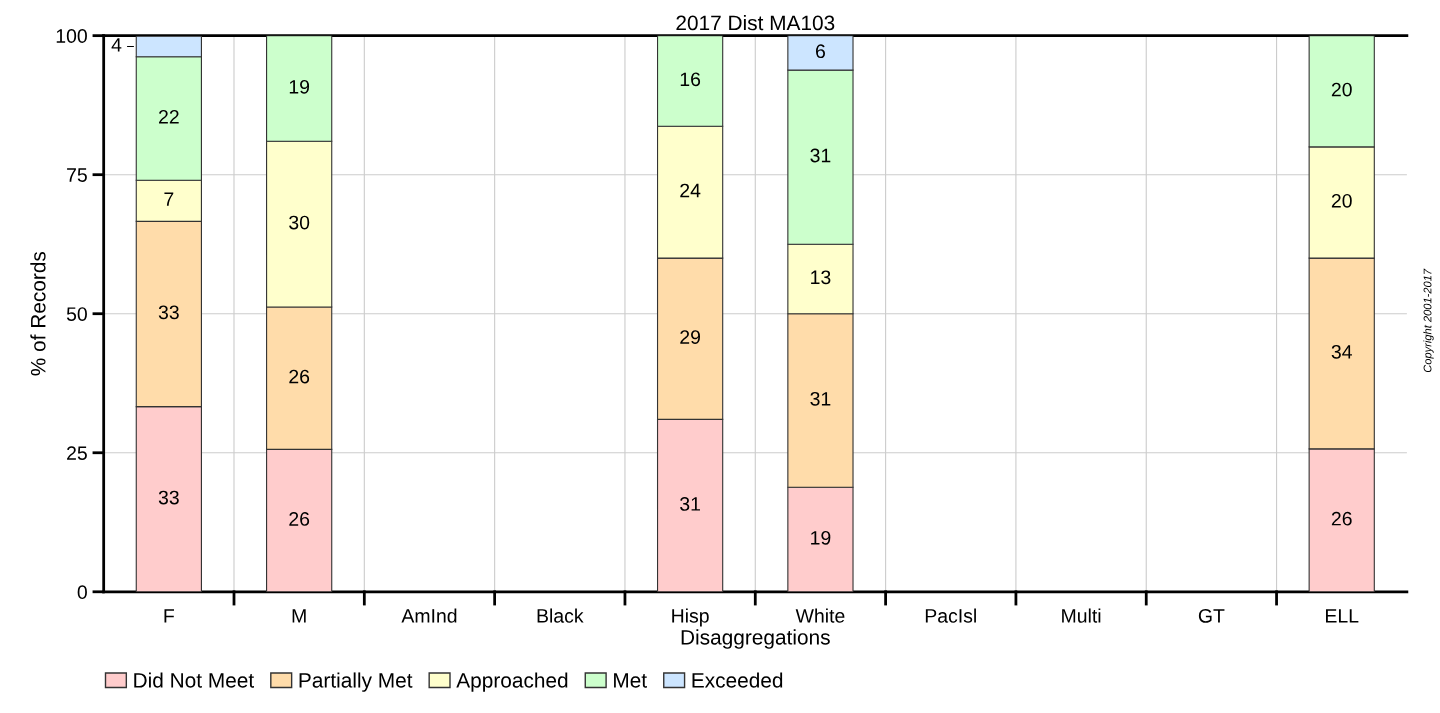 The image size is (1440, 713). I want to click on text: Copyright 2001-2017, so click(1428, 320).